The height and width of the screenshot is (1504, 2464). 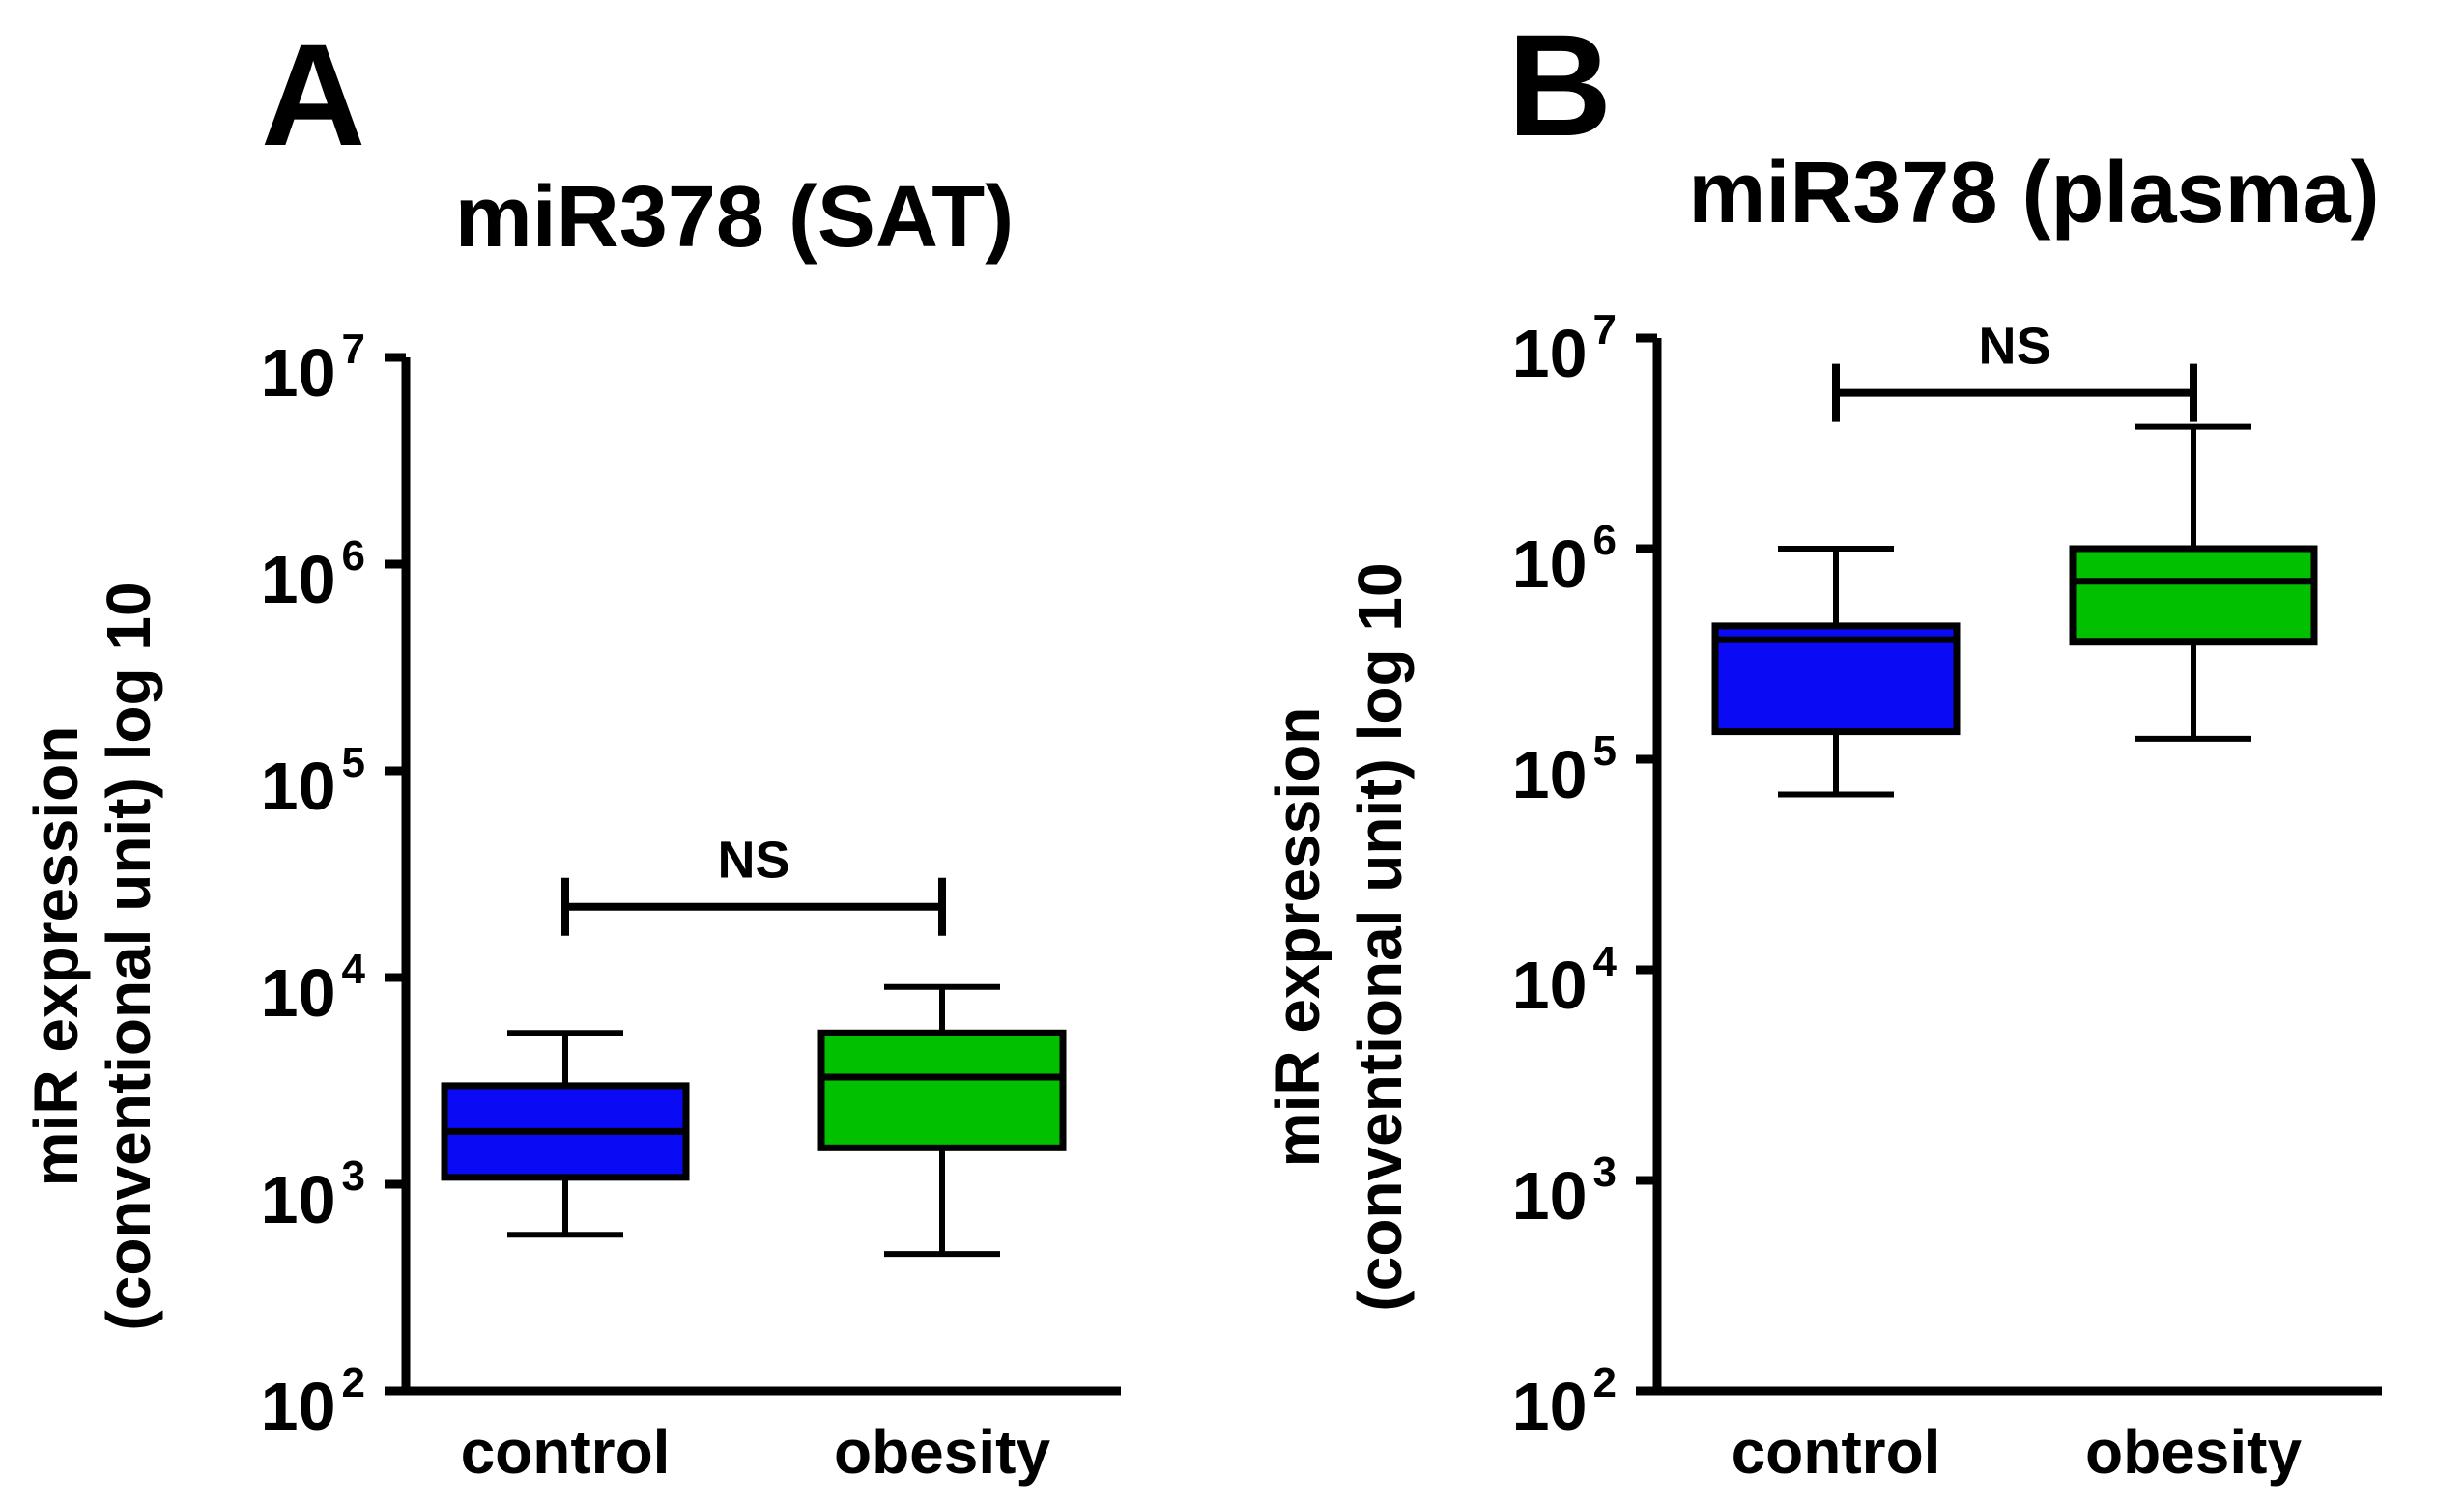 I want to click on panel-letter: A, so click(x=313, y=95).